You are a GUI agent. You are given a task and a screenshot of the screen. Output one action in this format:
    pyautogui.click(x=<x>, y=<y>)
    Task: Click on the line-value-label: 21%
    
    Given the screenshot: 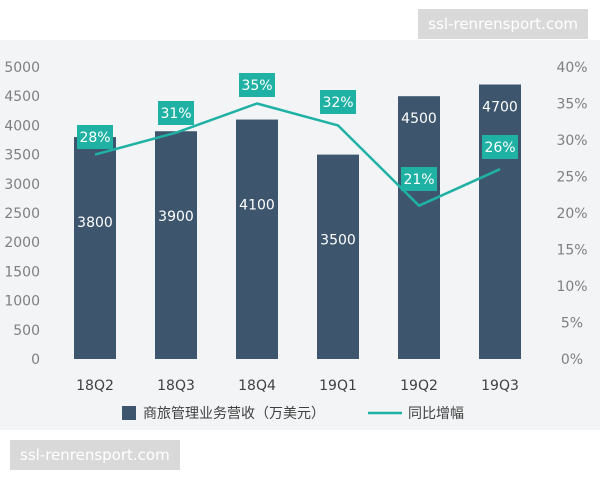 What is the action you would take?
    pyautogui.click(x=418, y=180)
    